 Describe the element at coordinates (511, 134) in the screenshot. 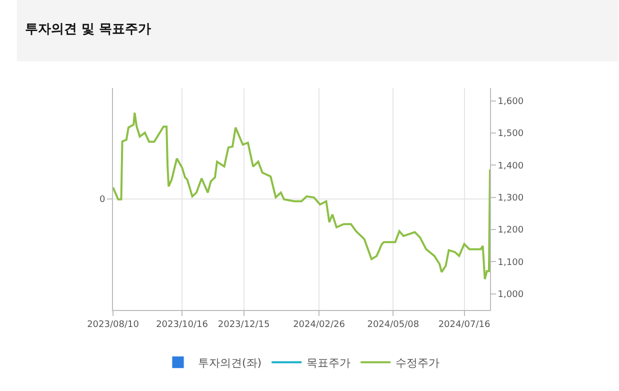

I see `y2-tick-label: 1,500` at that location.